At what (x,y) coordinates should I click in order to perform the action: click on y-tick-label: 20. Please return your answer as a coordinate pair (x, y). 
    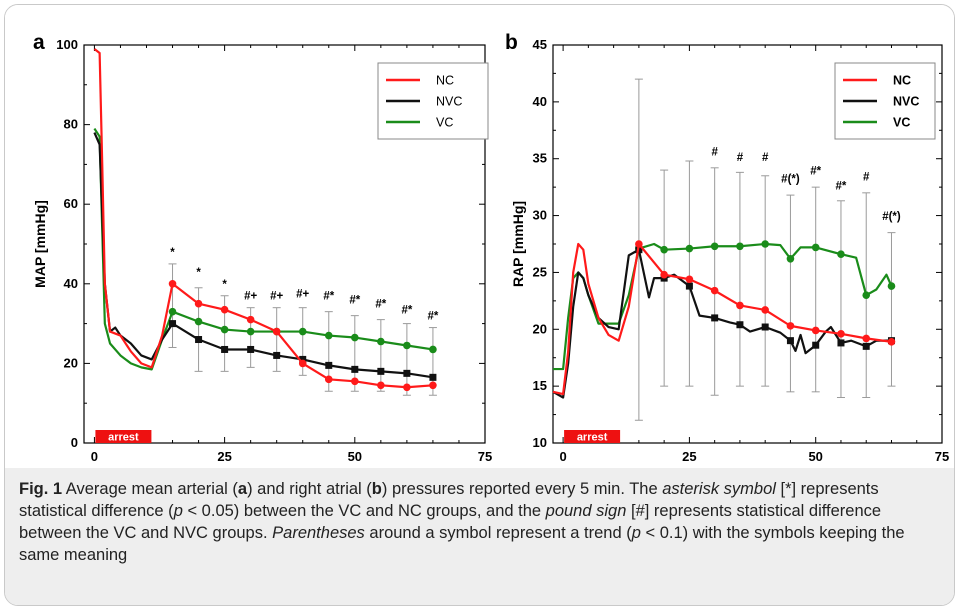
    Looking at the image, I should click on (71, 362).